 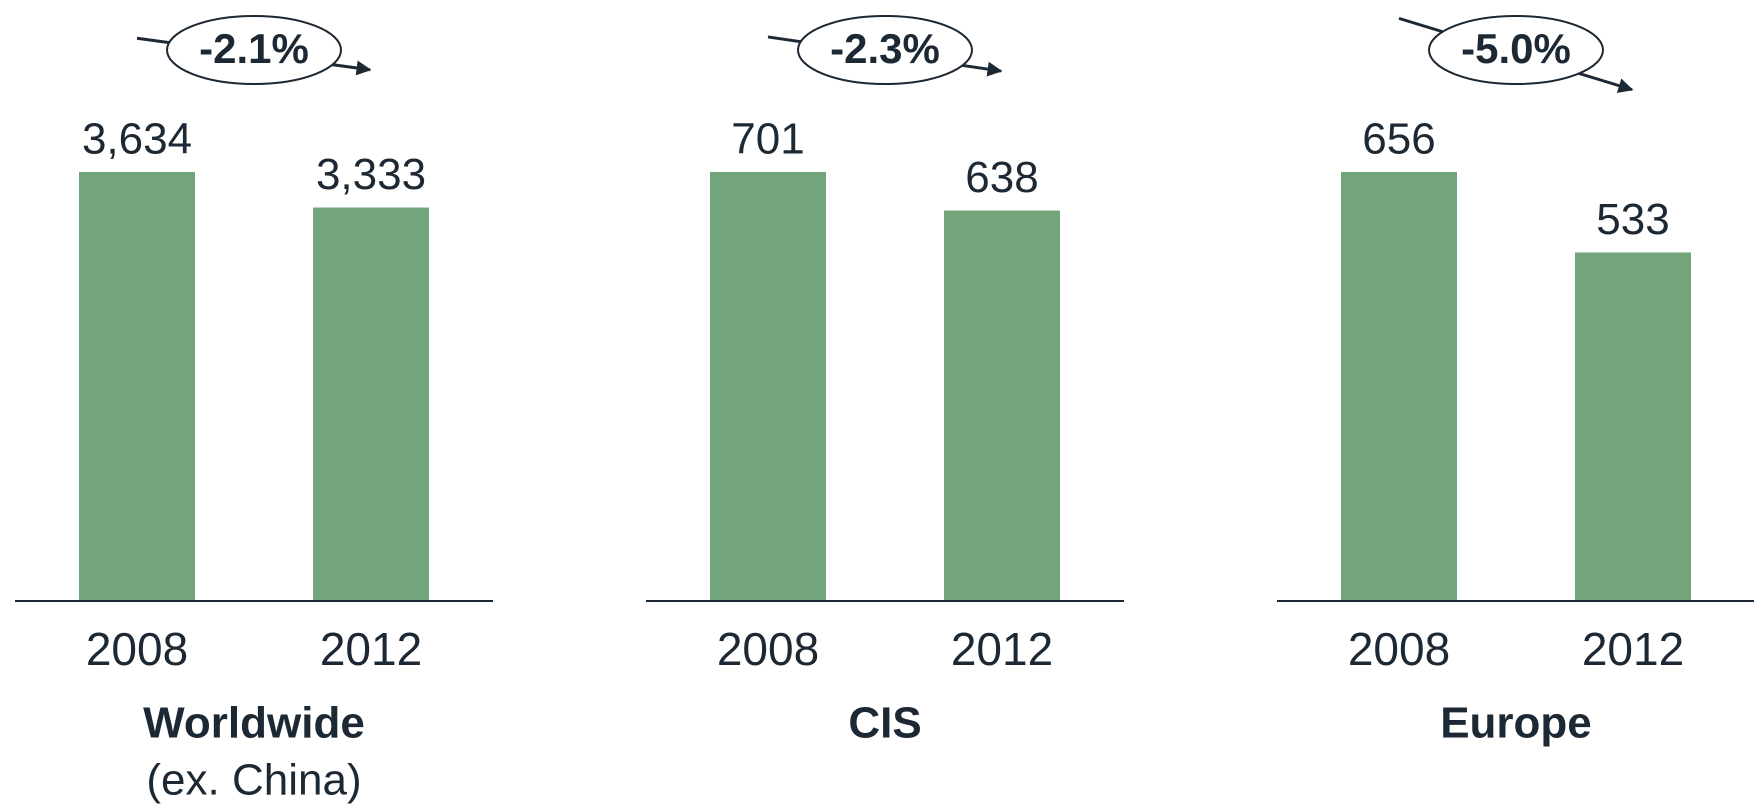 What do you see at coordinates (1398, 139) in the screenshot?
I see `value-label: 656` at bounding box center [1398, 139].